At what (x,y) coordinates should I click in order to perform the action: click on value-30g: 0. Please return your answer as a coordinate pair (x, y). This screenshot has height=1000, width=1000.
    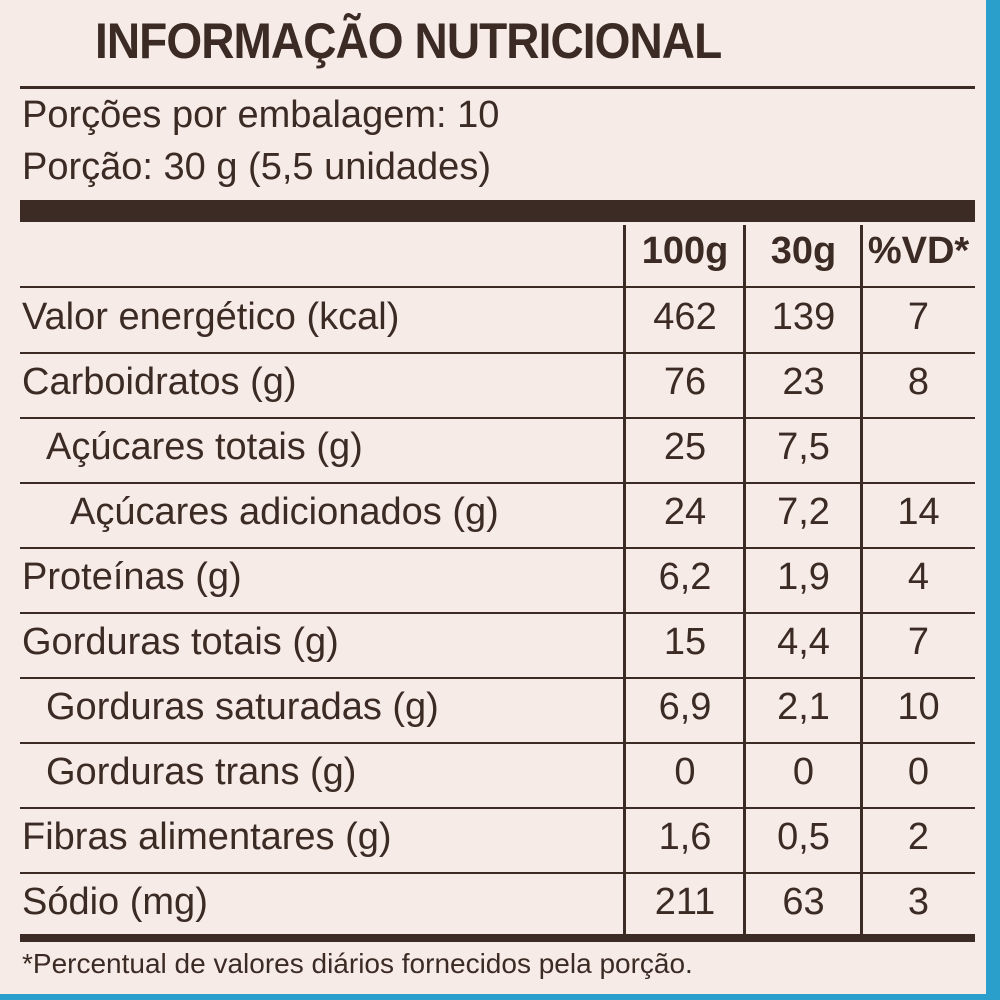
    Looking at the image, I should click on (803, 772).